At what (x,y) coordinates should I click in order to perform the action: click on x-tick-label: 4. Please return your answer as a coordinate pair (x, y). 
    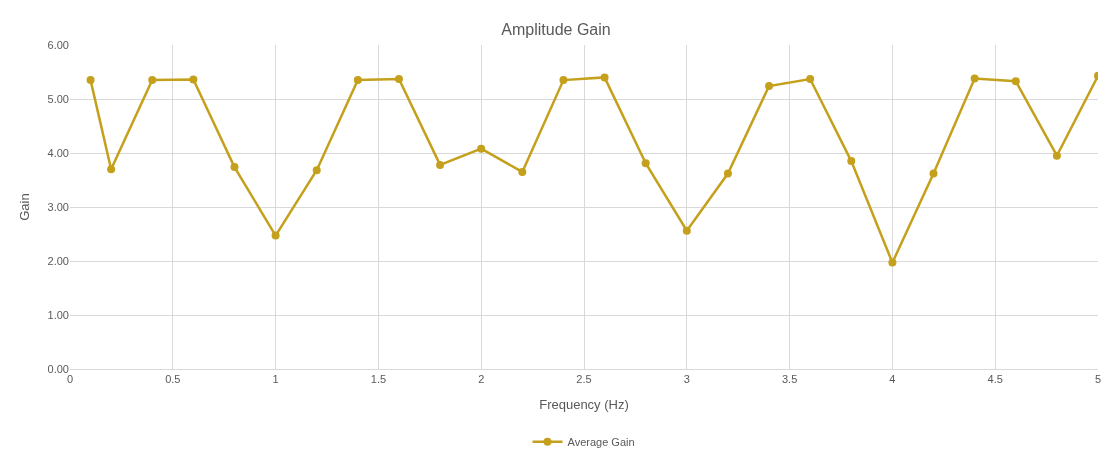
    Looking at the image, I should click on (892, 379).